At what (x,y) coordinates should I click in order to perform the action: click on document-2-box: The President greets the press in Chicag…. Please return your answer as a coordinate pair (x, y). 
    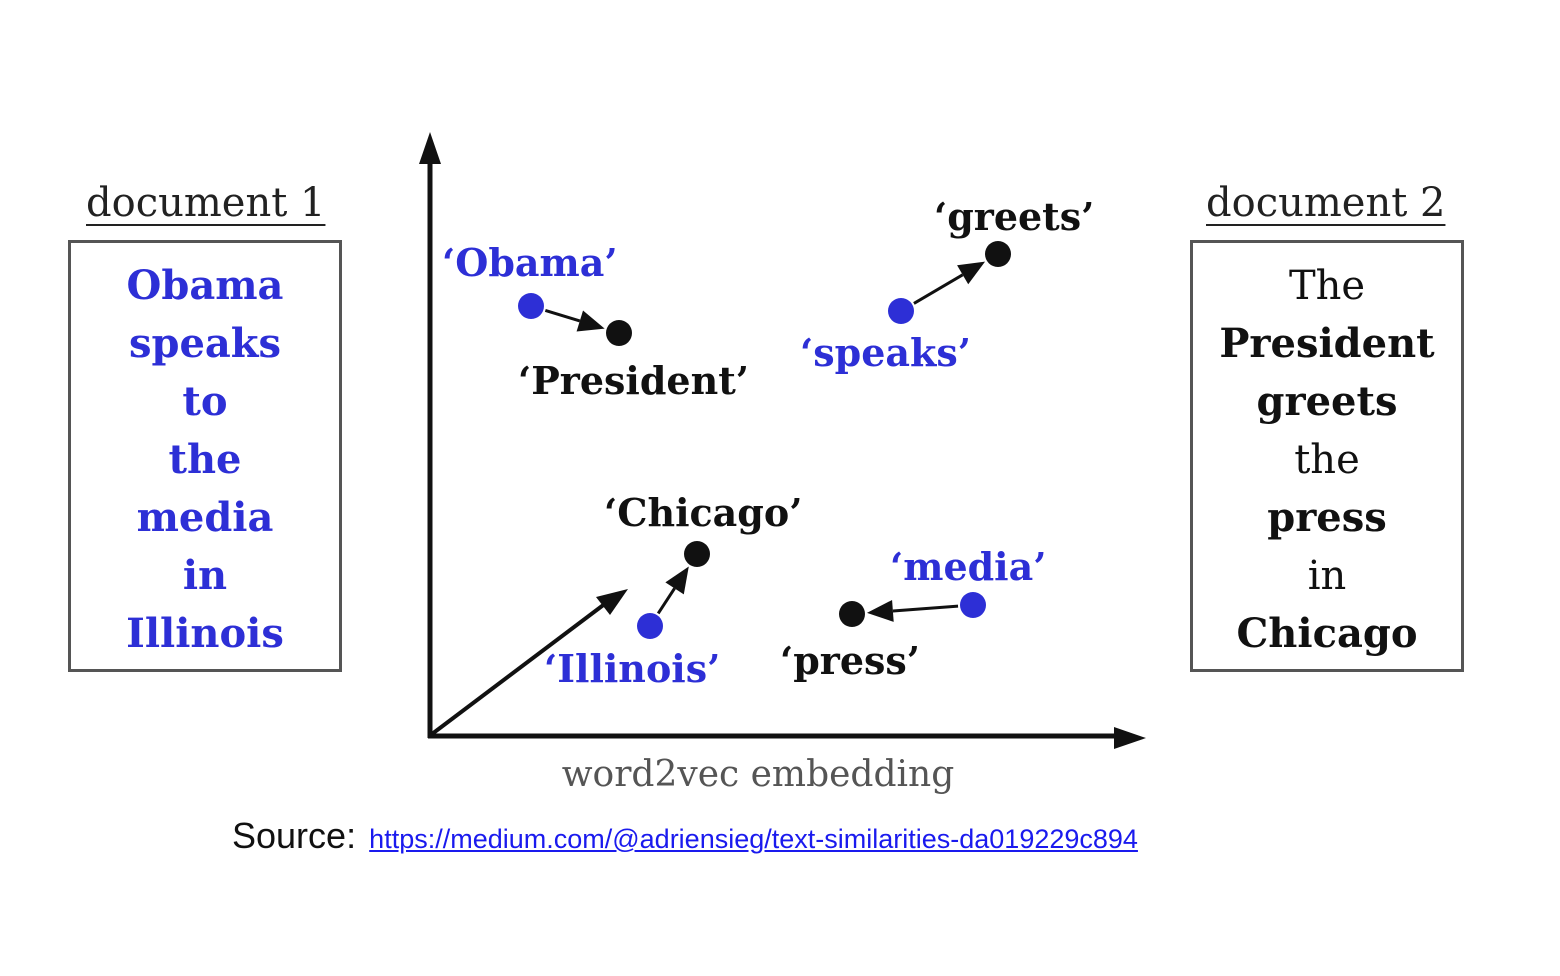
    Looking at the image, I should click on (1327, 456).